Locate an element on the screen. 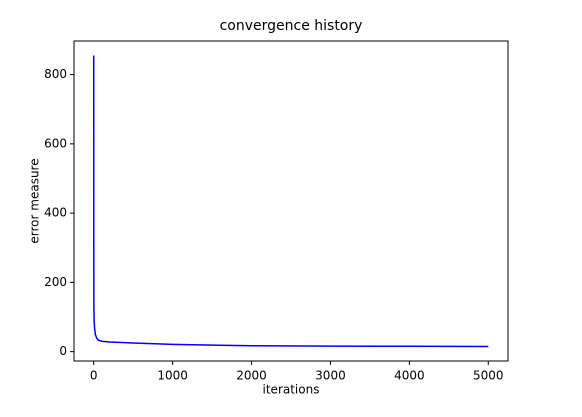 This screenshot has height=417, width=582. y-tick-label: 400 is located at coordinates (55, 213).